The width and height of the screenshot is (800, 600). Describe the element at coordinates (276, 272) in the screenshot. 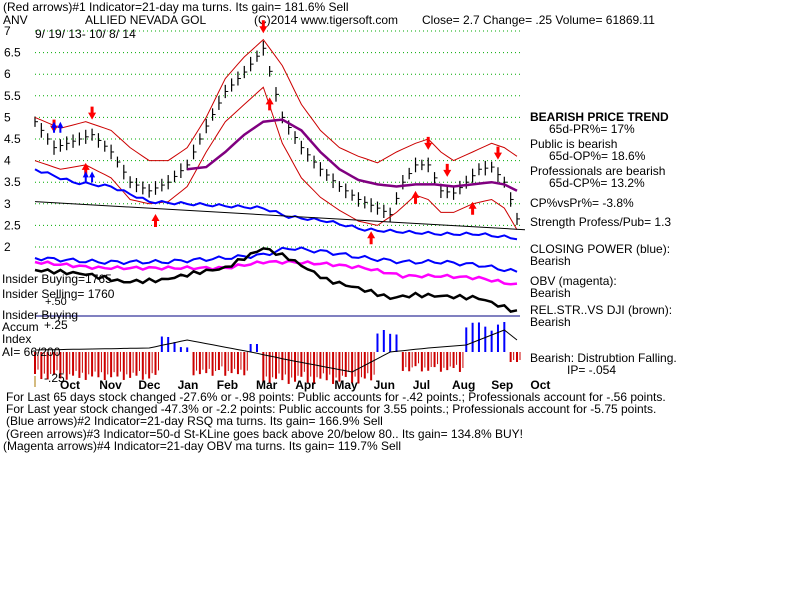

I see `obv-line` at that location.